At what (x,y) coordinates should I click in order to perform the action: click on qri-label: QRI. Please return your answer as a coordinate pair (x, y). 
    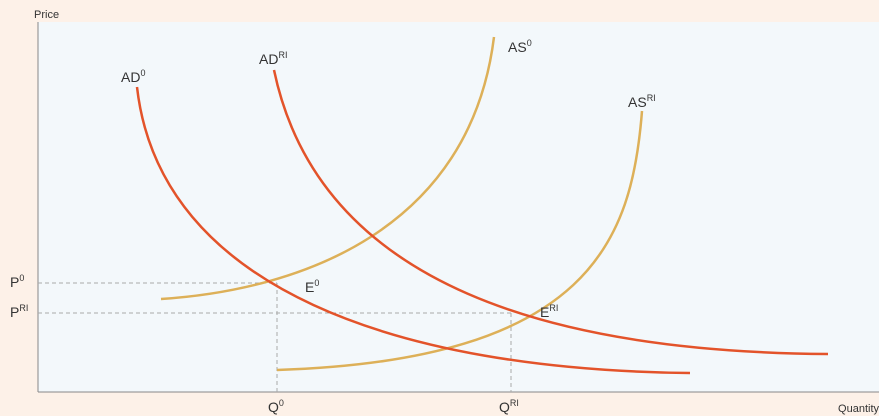
    Looking at the image, I should click on (509, 406).